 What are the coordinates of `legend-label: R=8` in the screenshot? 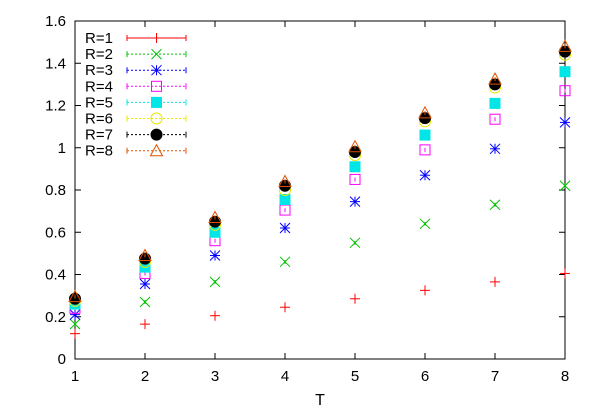 It's located at (99, 151).